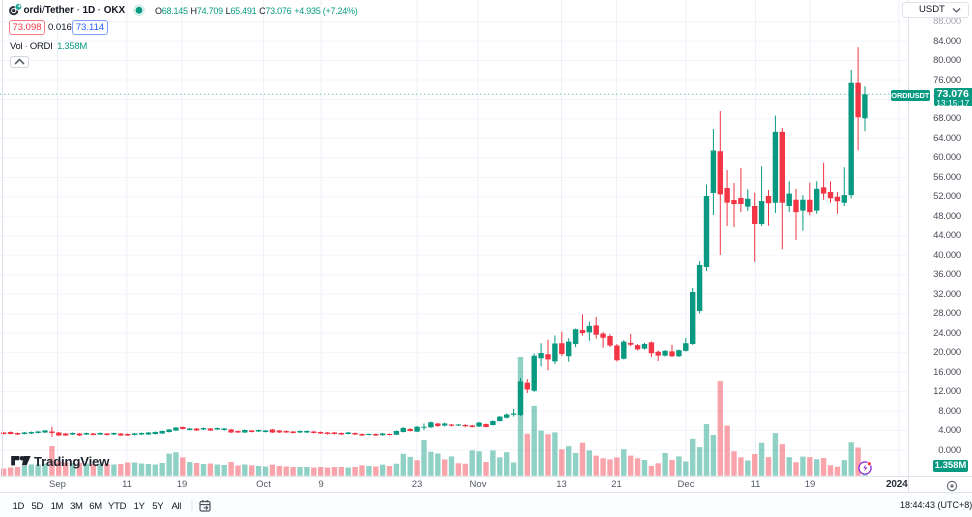  What do you see at coordinates (72, 461) in the screenshot?
I see `svg-text: TradingView` at bounding box center [72, 461].